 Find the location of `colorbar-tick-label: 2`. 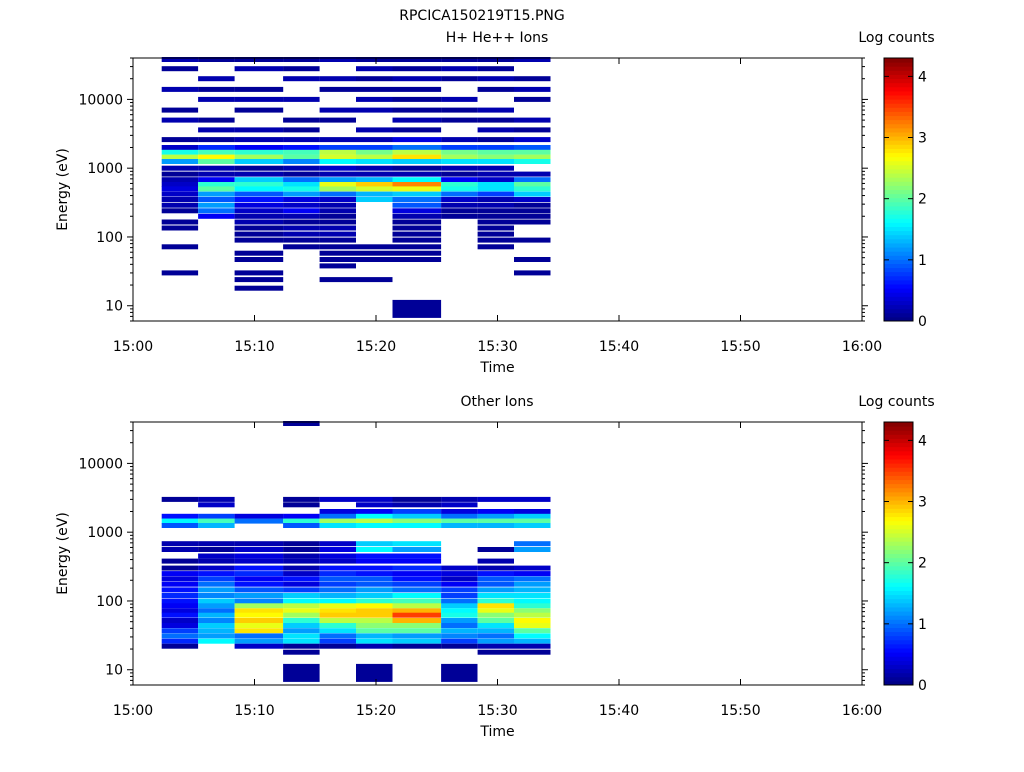

colorbar-tick-label: 2 is located at coordinates (922, 200).